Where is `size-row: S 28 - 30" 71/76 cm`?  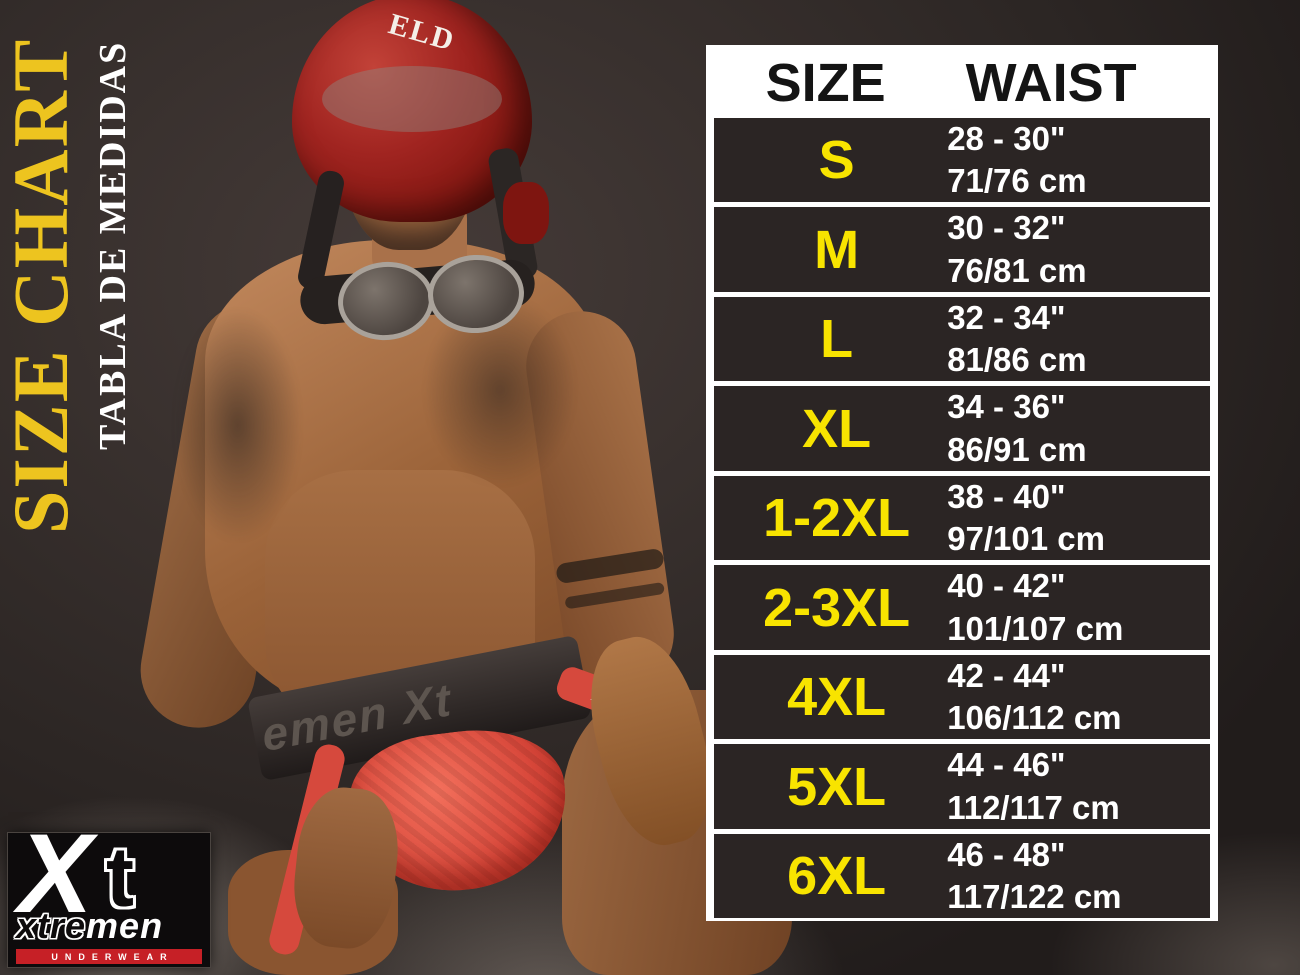 size-row: S 28 - 30" 71/76 cm is located at coordinates (962, 160).